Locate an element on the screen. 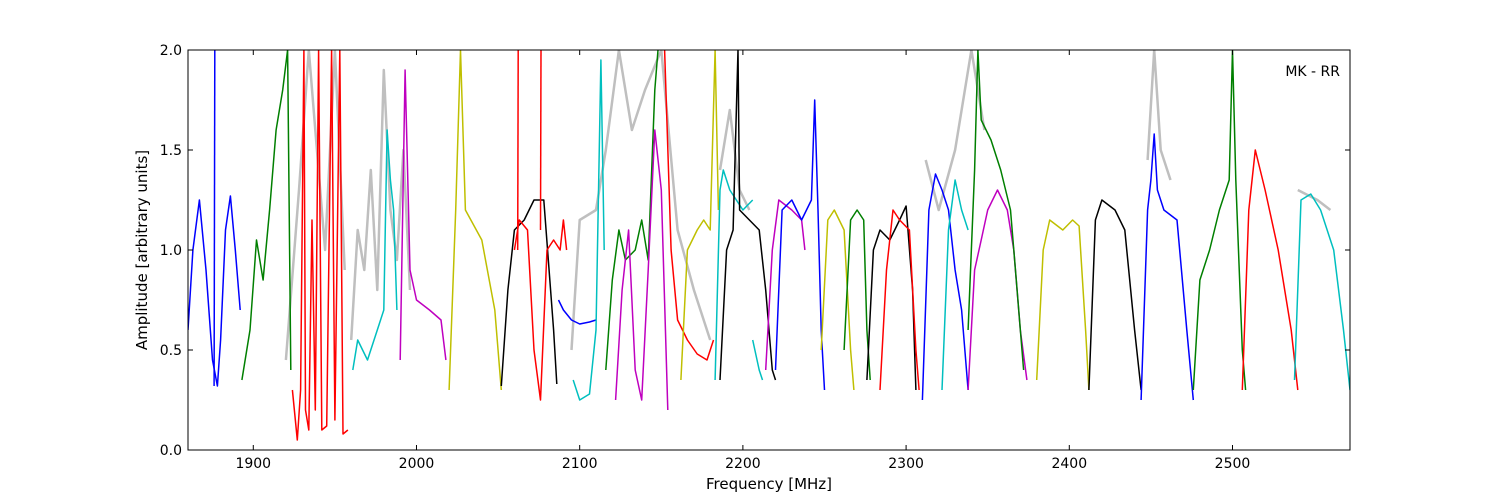 The height and width of the screenshot is (500, 1500). y-tick-label: 1.0 is located at coordinates (171, 251).